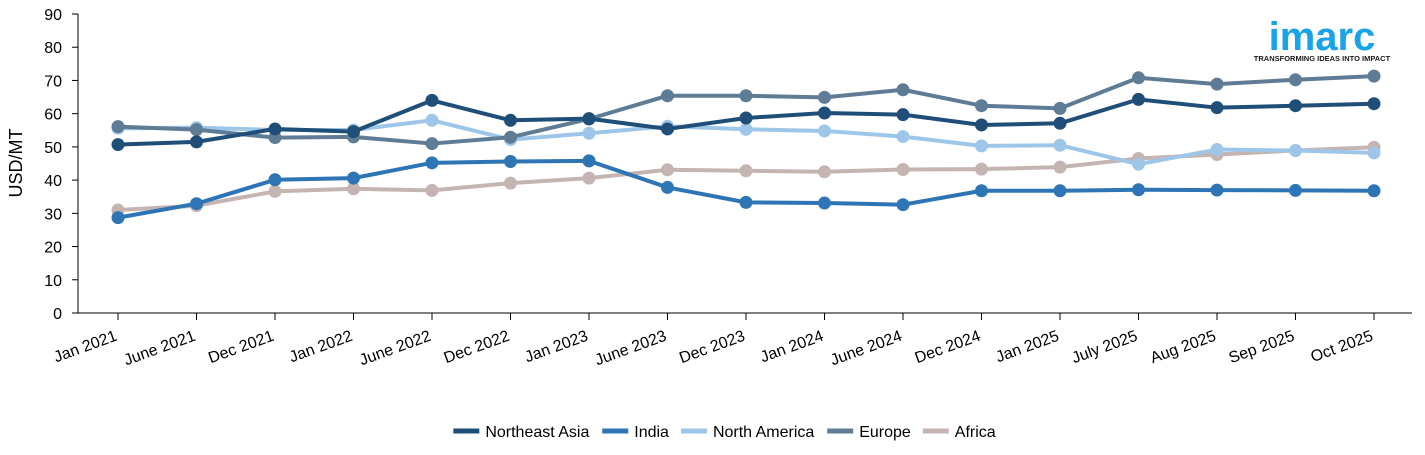 The height and width of the screenshot is (455, 1425). I want to click on y-tick-label: 0, so click(57, 314).